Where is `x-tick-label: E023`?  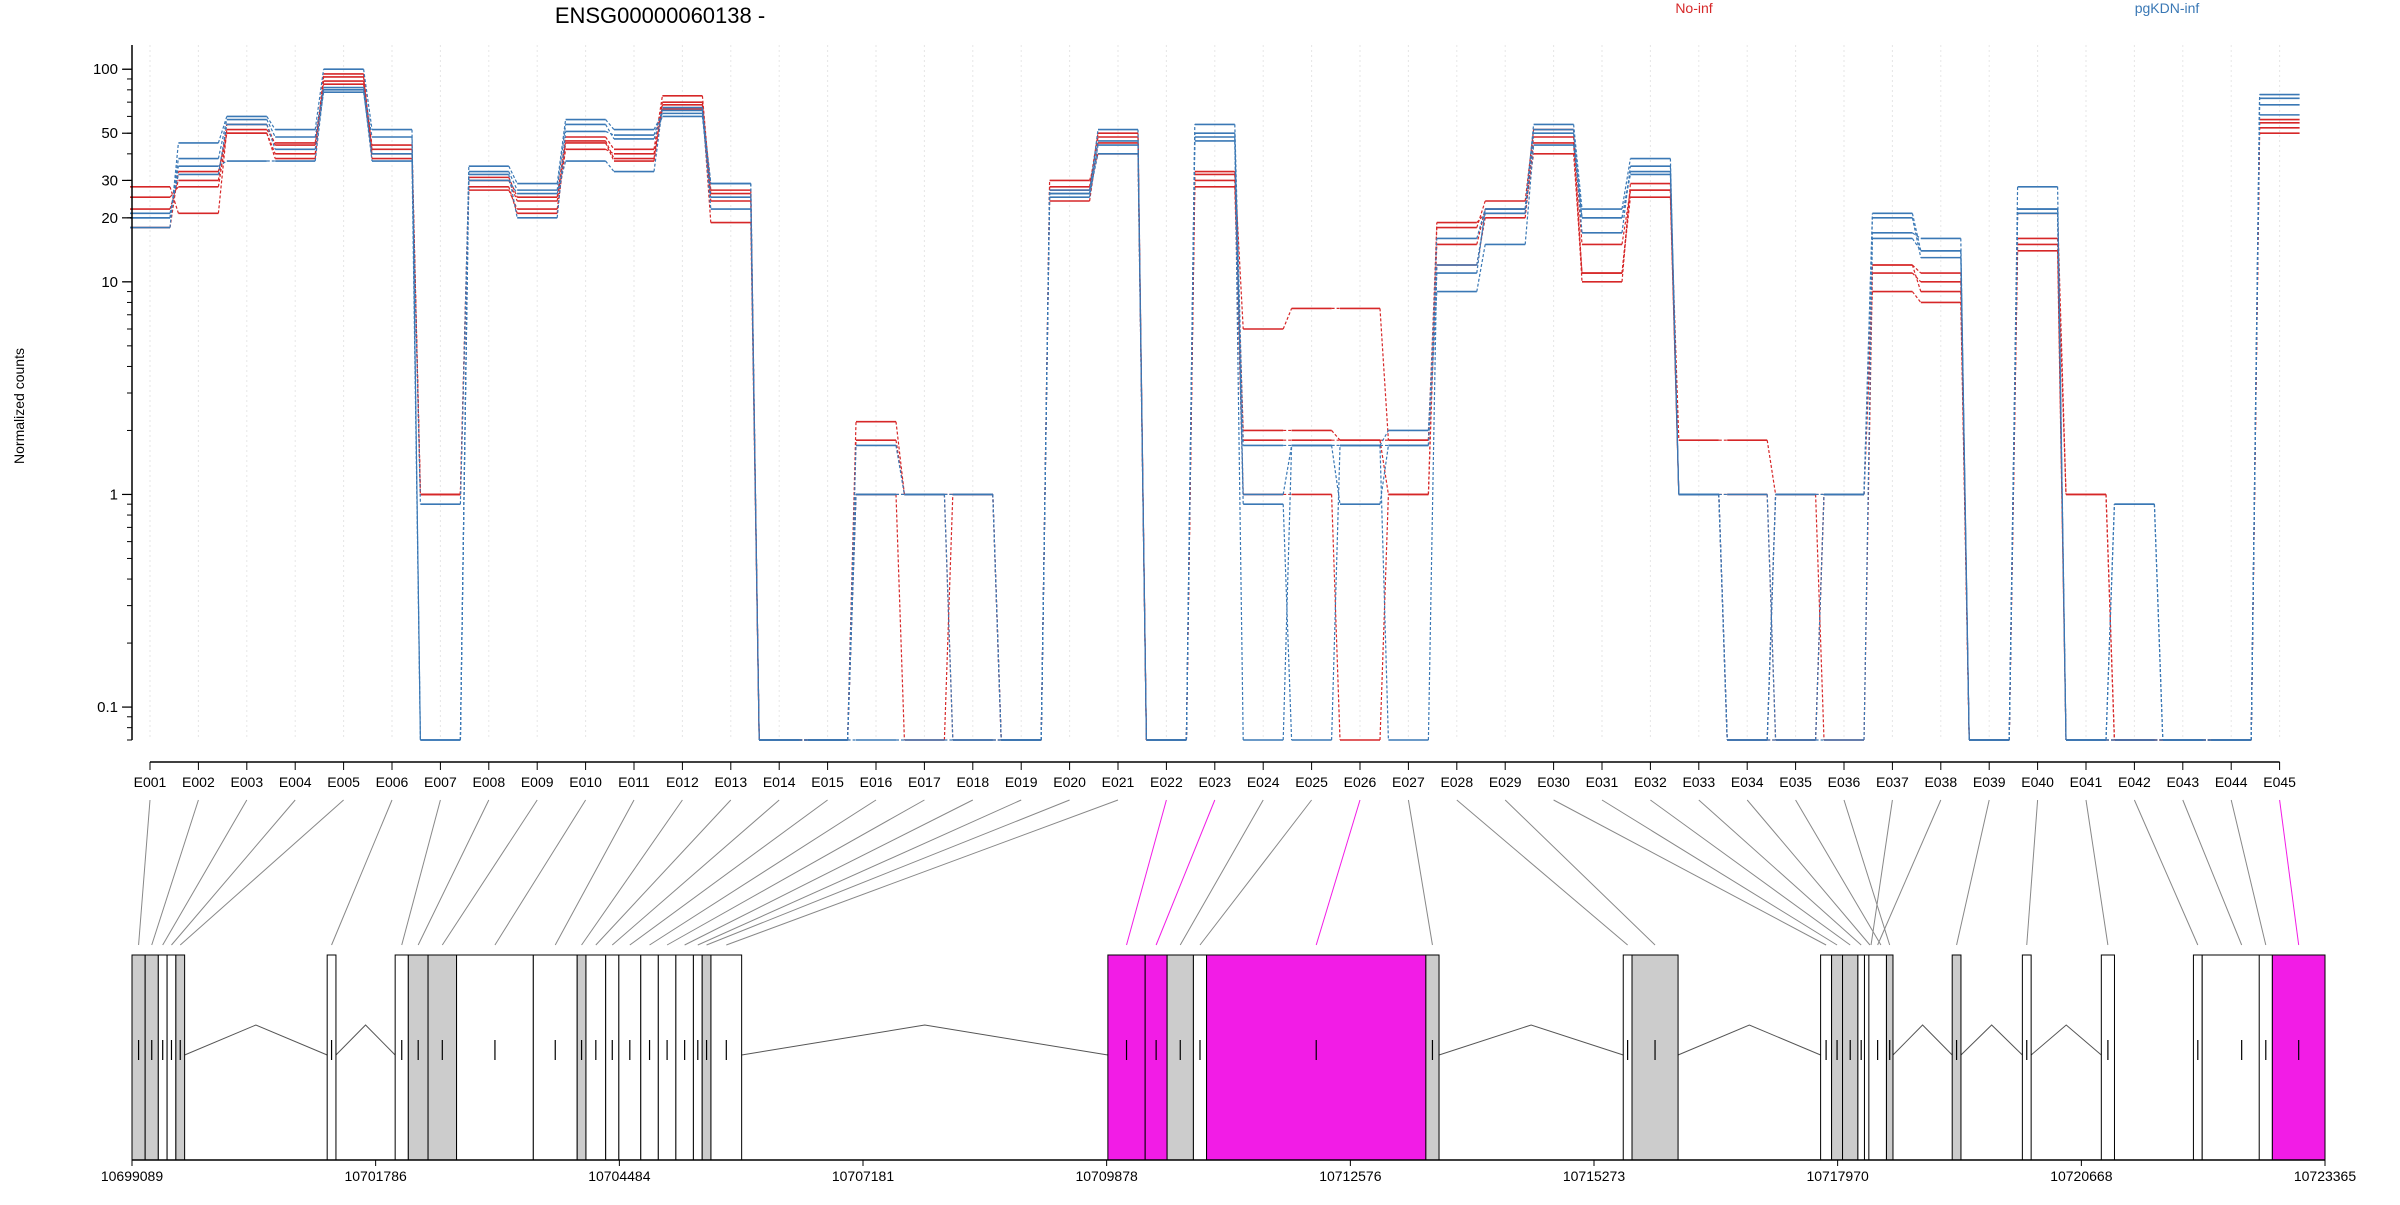
x-tick-label: E023 is located at coordinates (1214, 782).